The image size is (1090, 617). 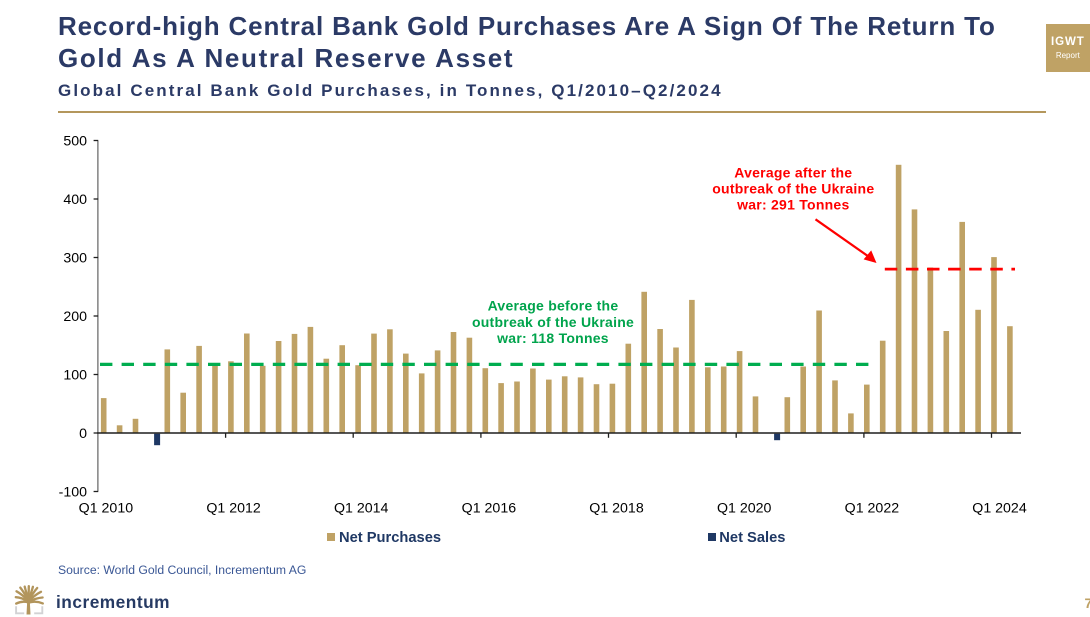 What do you see at coordinates (793, 173) in the screenshot?
I see `svg-text: Average after the` at bounding box center [793, 173].